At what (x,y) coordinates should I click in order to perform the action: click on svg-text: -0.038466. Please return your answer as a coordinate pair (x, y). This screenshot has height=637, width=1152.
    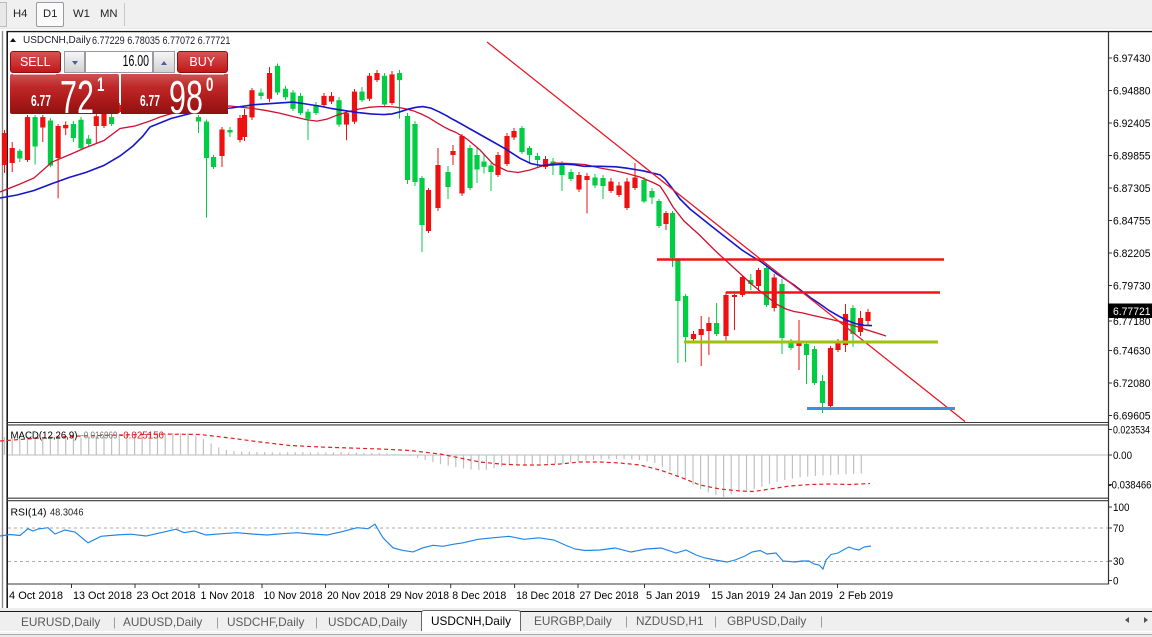
    Looking at the image, I should click on (1130, 486).